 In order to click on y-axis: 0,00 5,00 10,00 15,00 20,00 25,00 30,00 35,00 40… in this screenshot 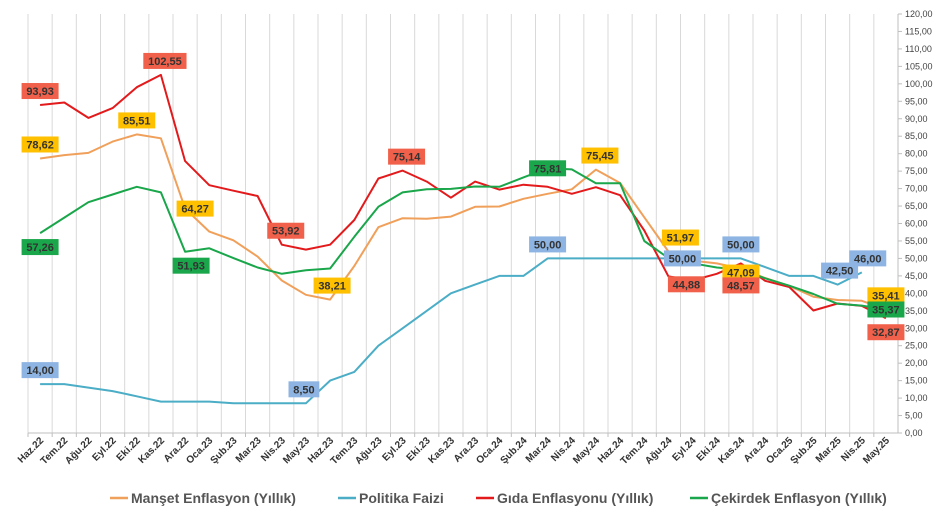, I will do `click(915, 223)`.